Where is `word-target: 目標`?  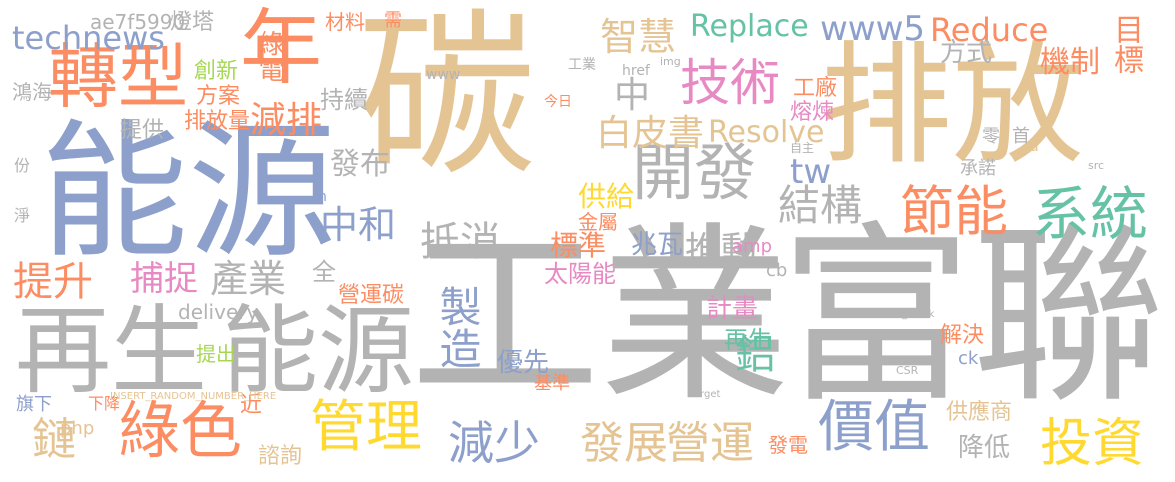
word-target: 目標 is located at coordinates (1125, 44).